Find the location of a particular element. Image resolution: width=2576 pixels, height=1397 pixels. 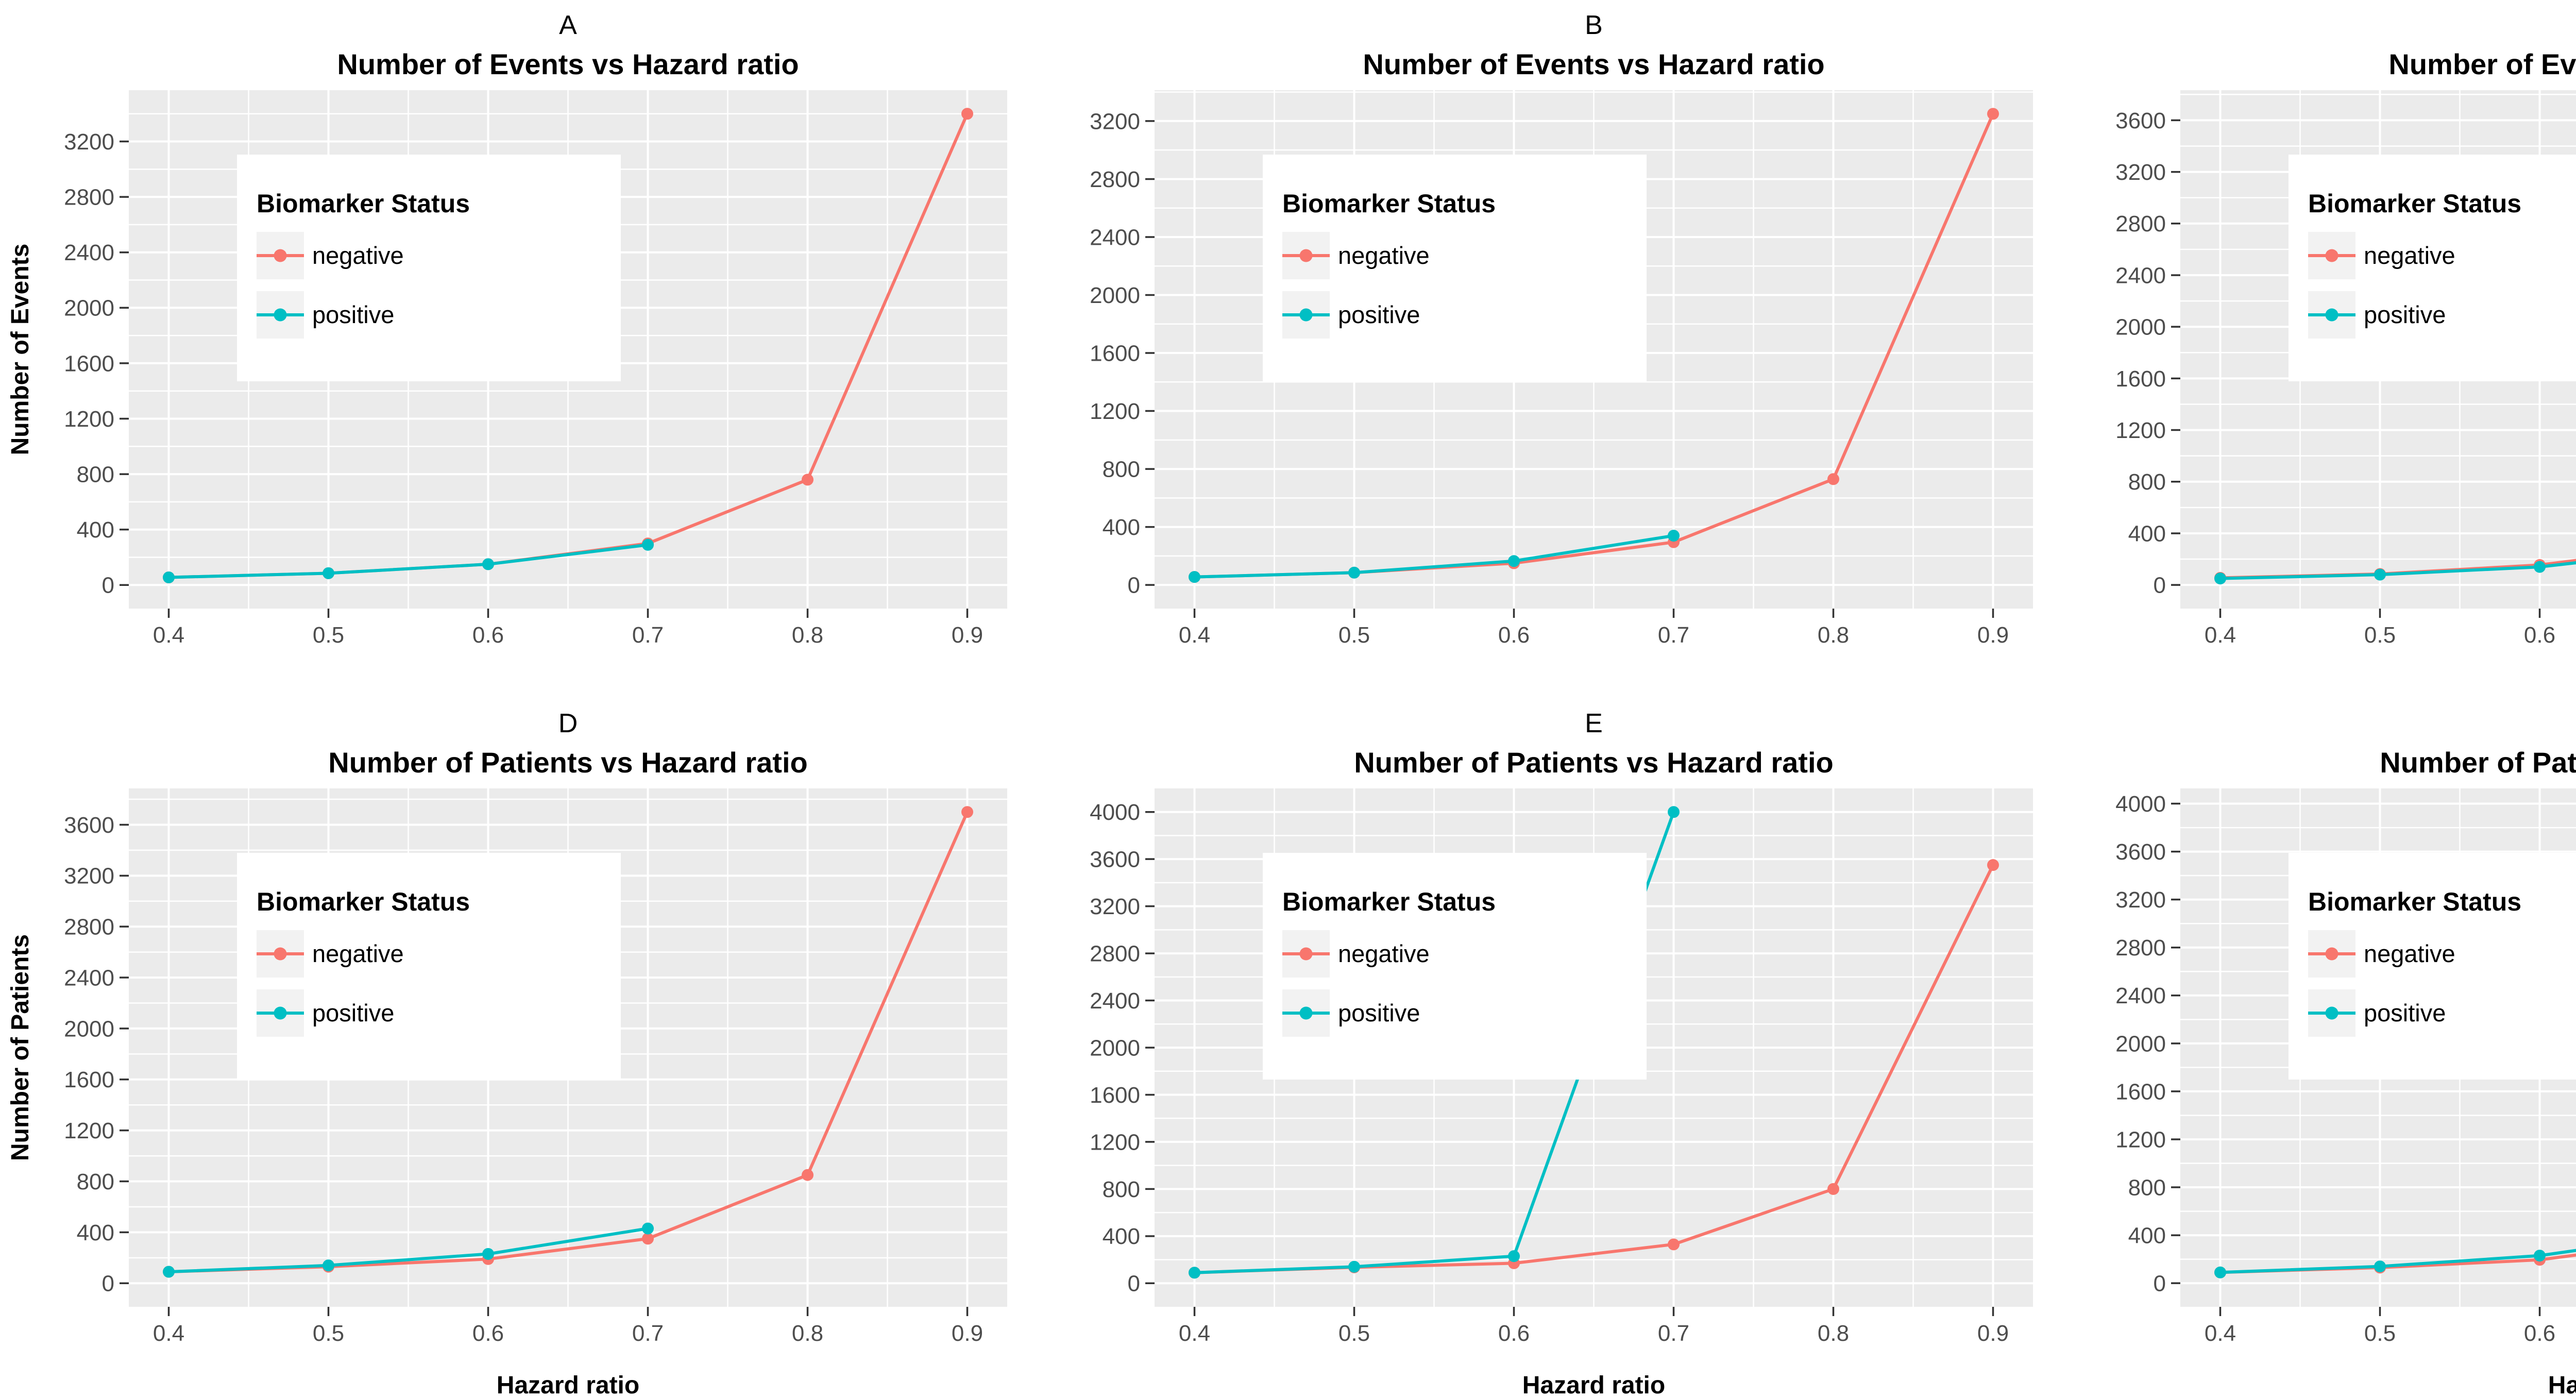

y-tick-label: 3600 is located at coordinates (1115, 859).